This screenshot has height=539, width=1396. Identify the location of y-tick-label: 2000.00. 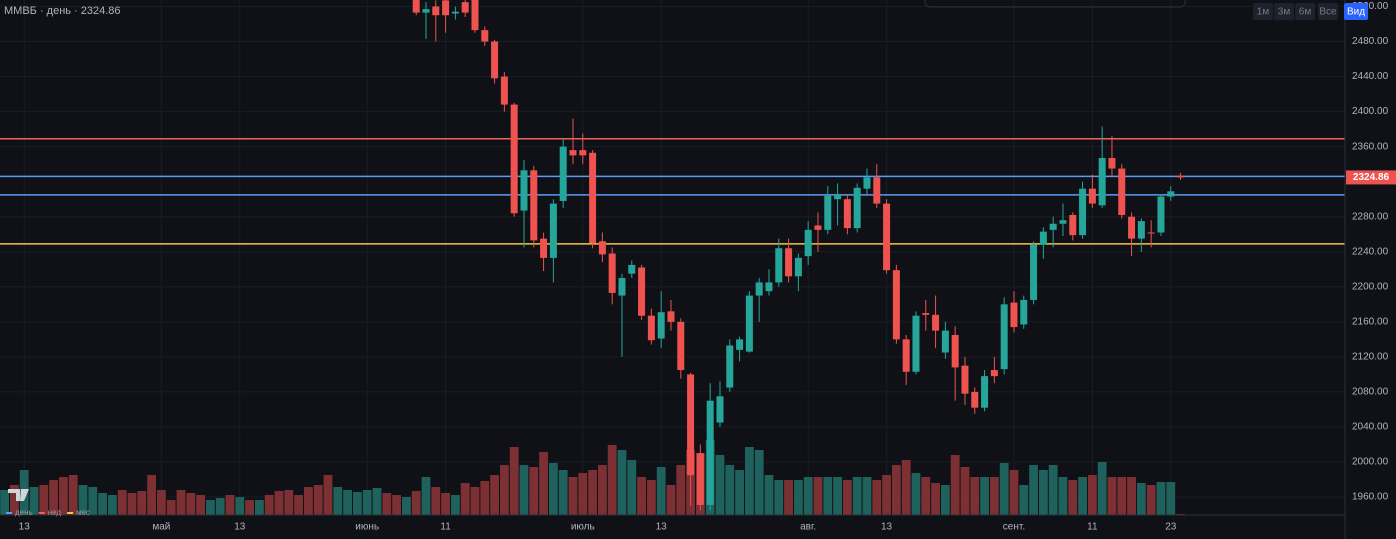
(1370, 462).